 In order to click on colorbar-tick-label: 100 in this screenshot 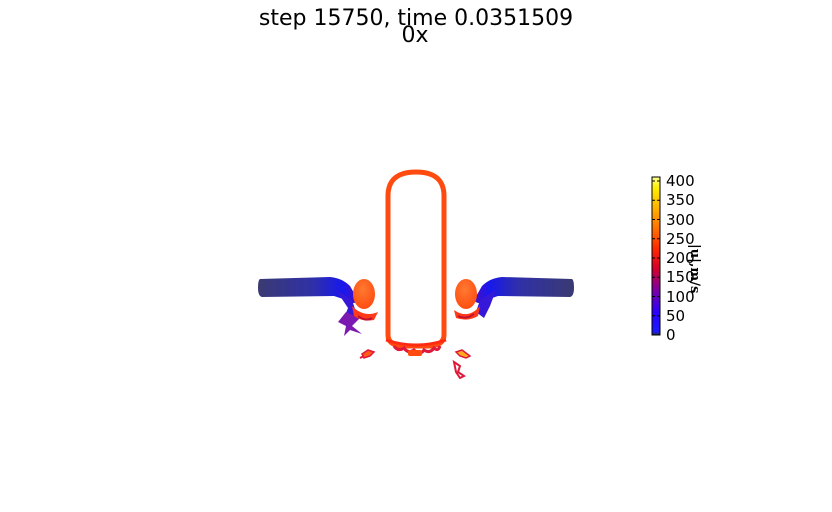, I will do `click(680, 296)`.